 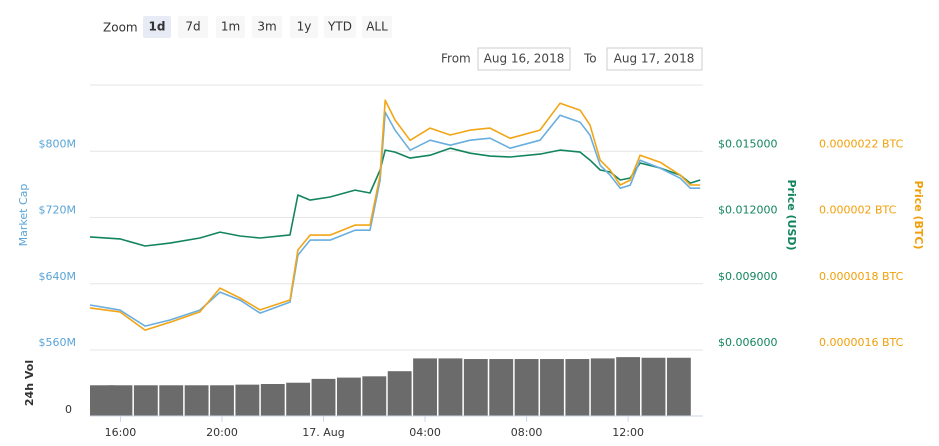 What do you see at coordinates (425, 432) in the screenshot?
I see `x-tick-label: 04:00` at bounding box center [425, 432].